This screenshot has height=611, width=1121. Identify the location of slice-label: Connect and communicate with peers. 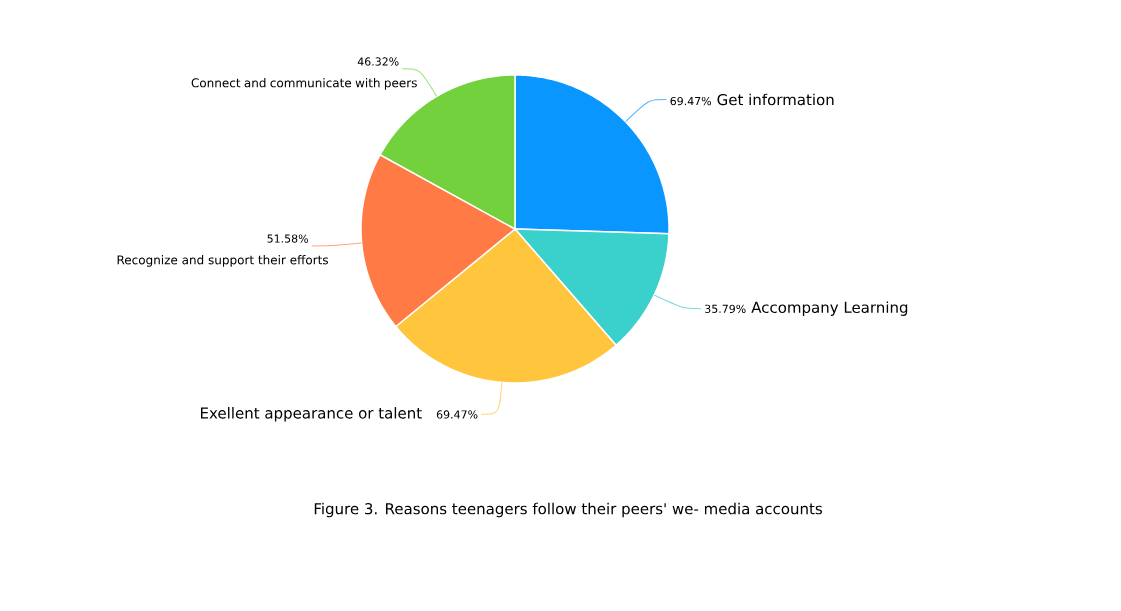
(304, 84).